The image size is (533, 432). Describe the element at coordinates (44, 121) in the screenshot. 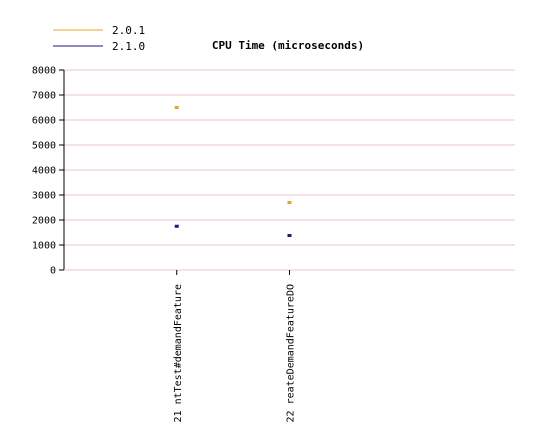

I see `y-tick-label: 6000` at that location.